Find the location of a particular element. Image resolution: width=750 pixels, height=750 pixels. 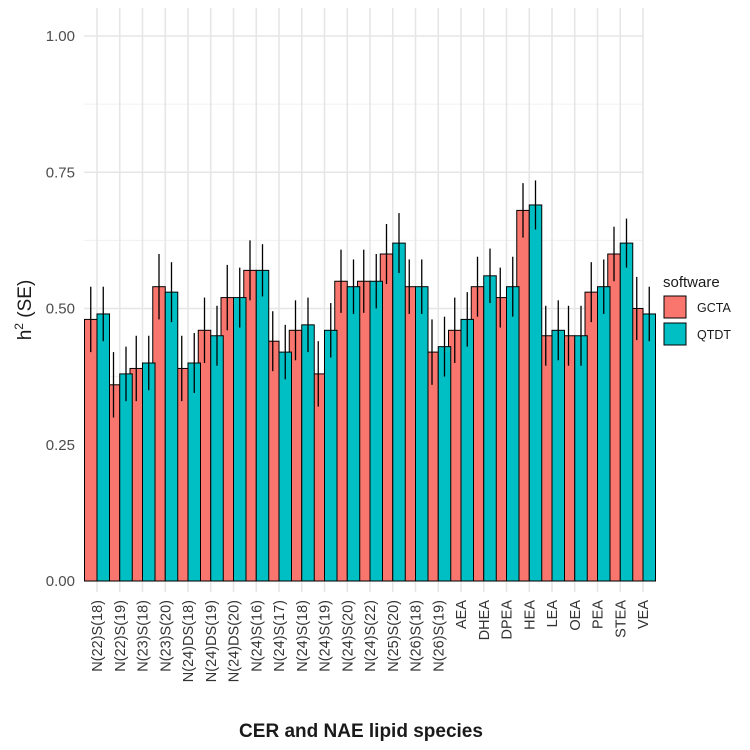

x-tick-label: N(24)DS(19) is located at coordinates (212, 641).